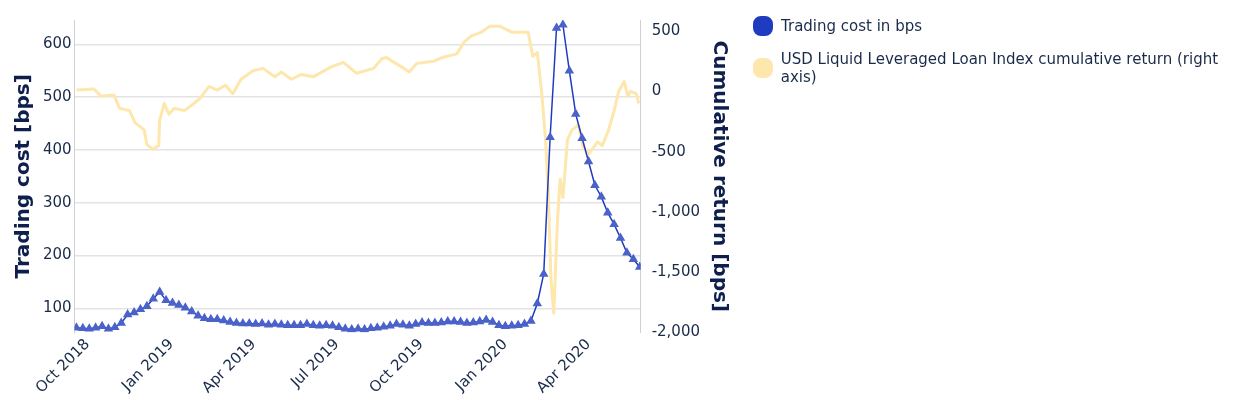 The image size is (1259, 408). I want to click on y2-tick-label: -500, so click(668, 150).